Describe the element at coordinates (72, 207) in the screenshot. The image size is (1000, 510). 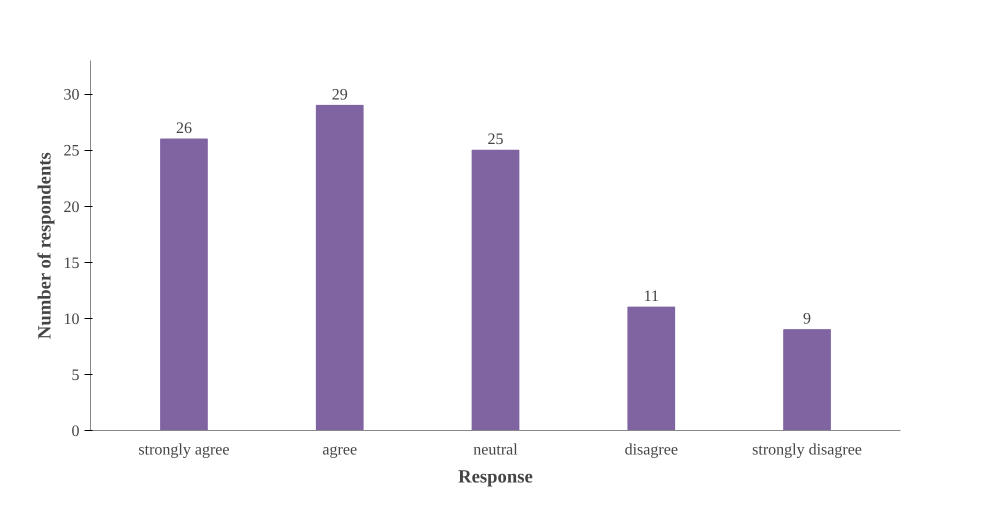
I see `y-tick-label: 20` at that location.